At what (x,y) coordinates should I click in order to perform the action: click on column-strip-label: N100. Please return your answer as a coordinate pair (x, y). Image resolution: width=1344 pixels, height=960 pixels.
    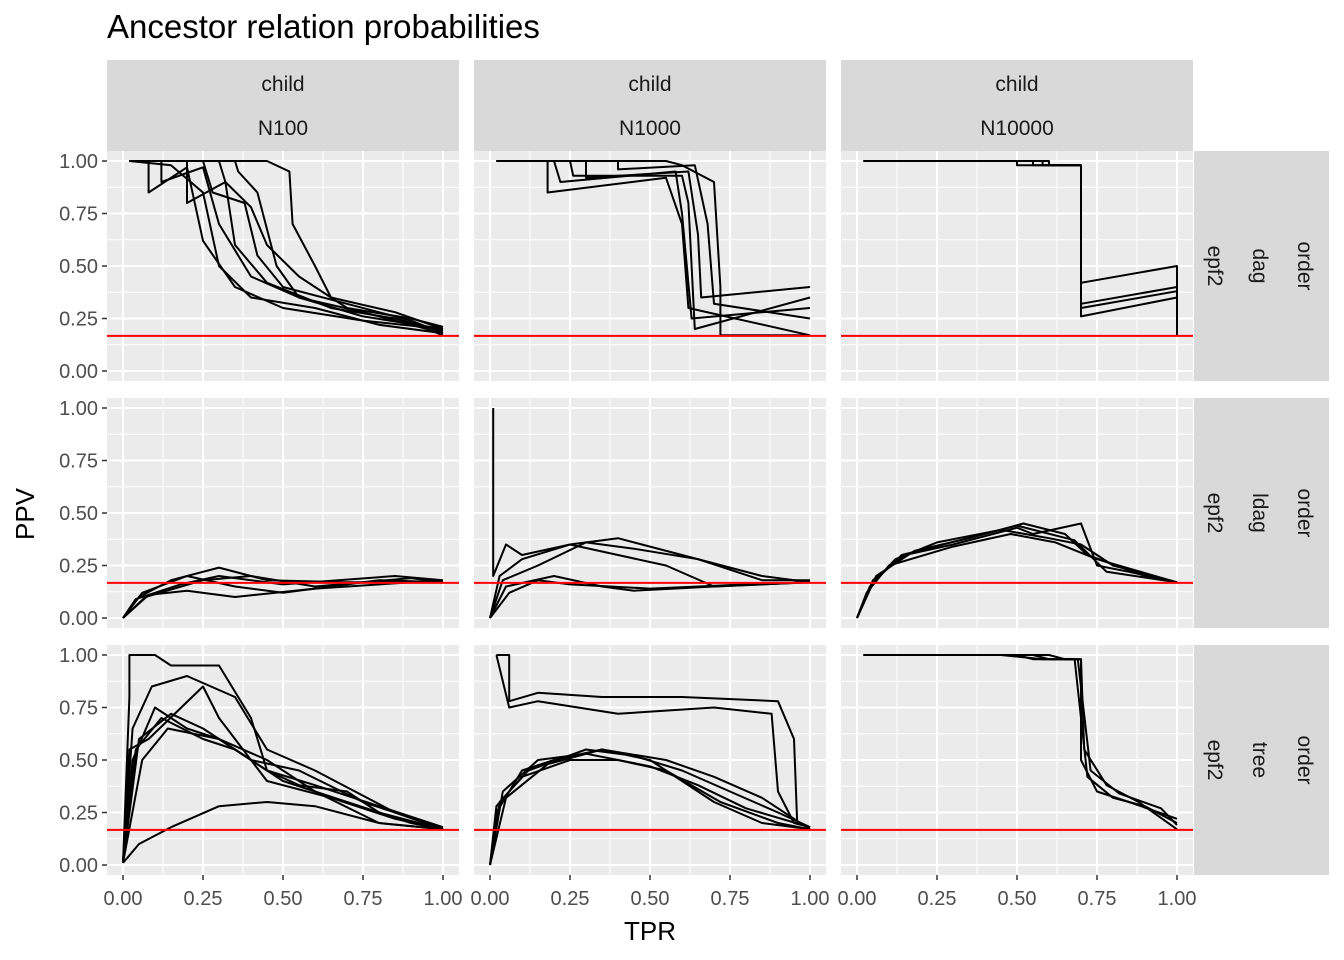
    Looking at the image, I should click on (283, 128).